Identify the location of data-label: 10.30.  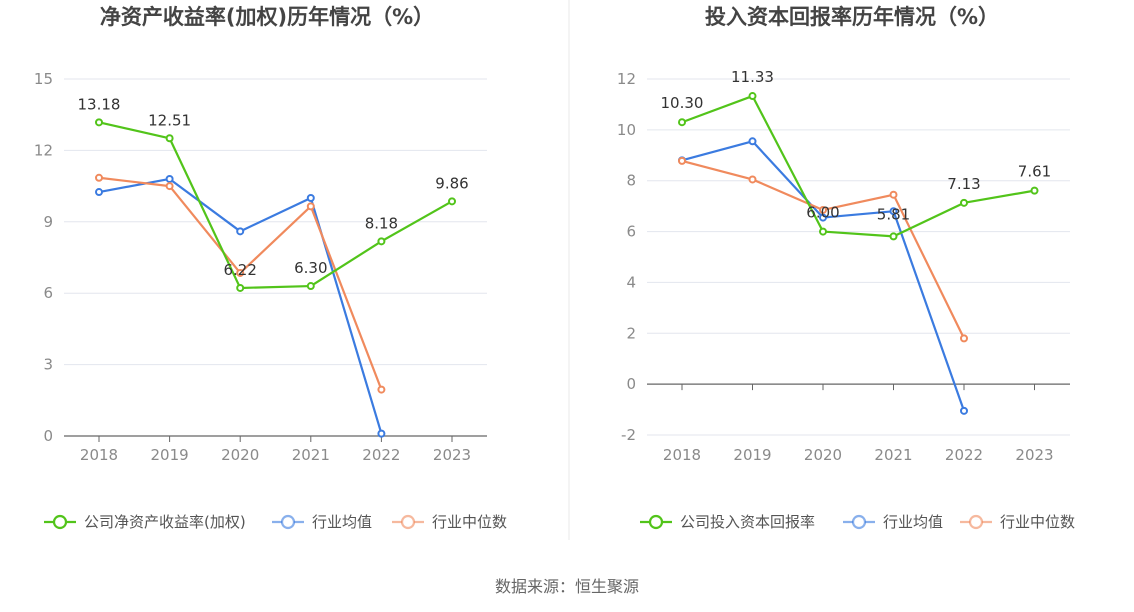
(682, 103).